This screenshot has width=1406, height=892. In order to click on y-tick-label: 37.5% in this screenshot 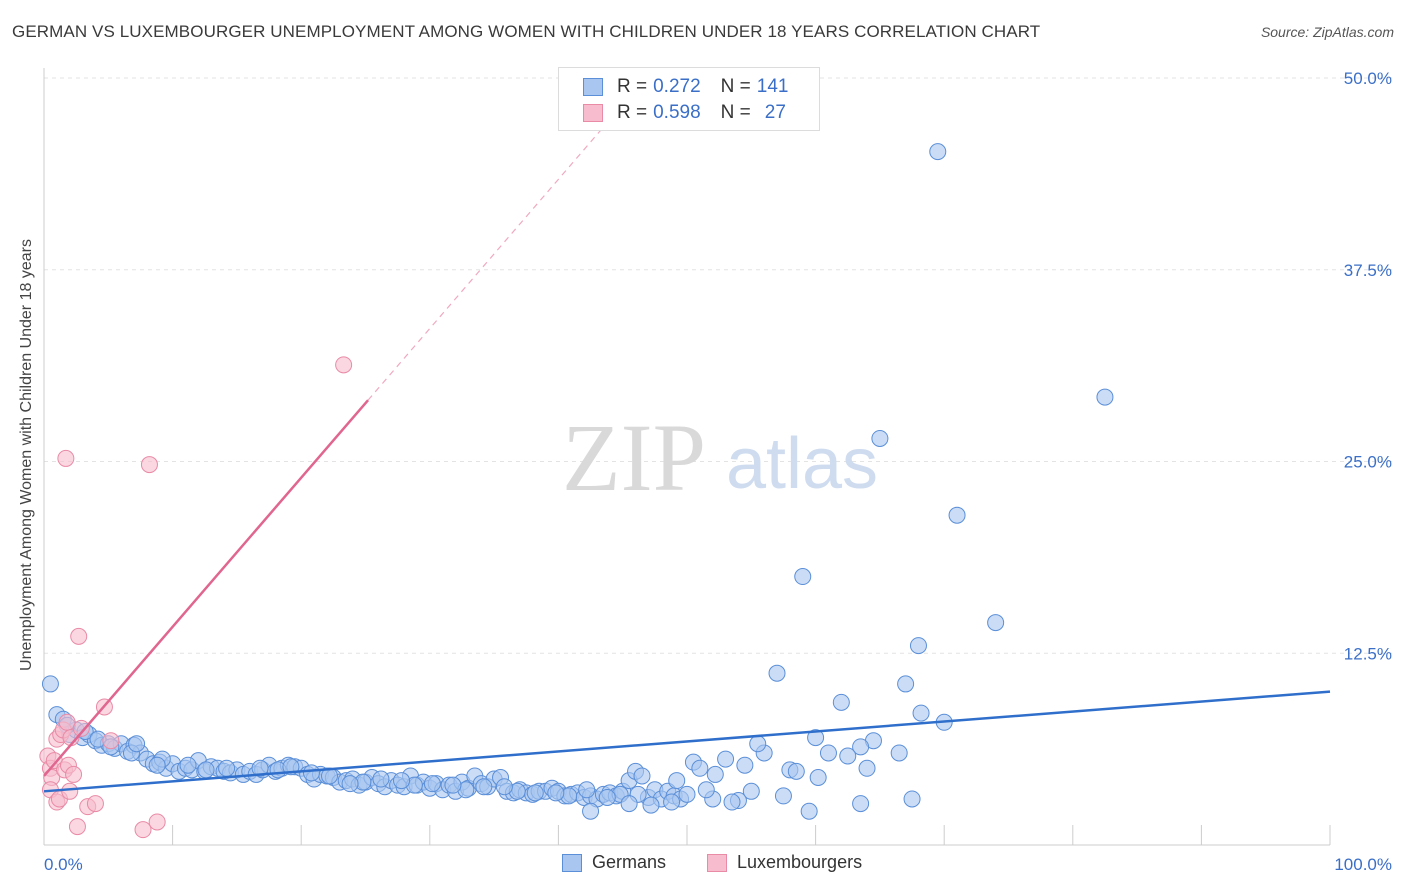, I will do `click(1368, 270)`.